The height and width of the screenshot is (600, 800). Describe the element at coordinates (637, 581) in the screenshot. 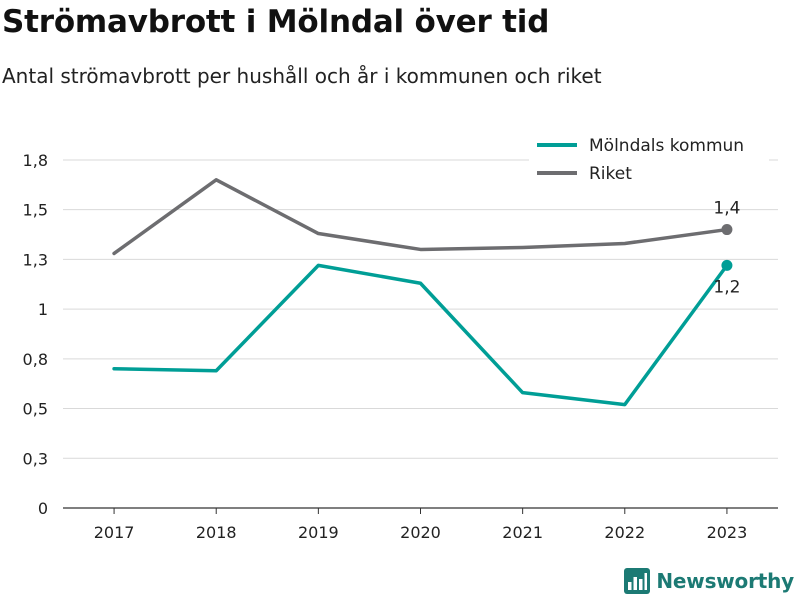

I see `newsworthy-logo-icon` at that location.